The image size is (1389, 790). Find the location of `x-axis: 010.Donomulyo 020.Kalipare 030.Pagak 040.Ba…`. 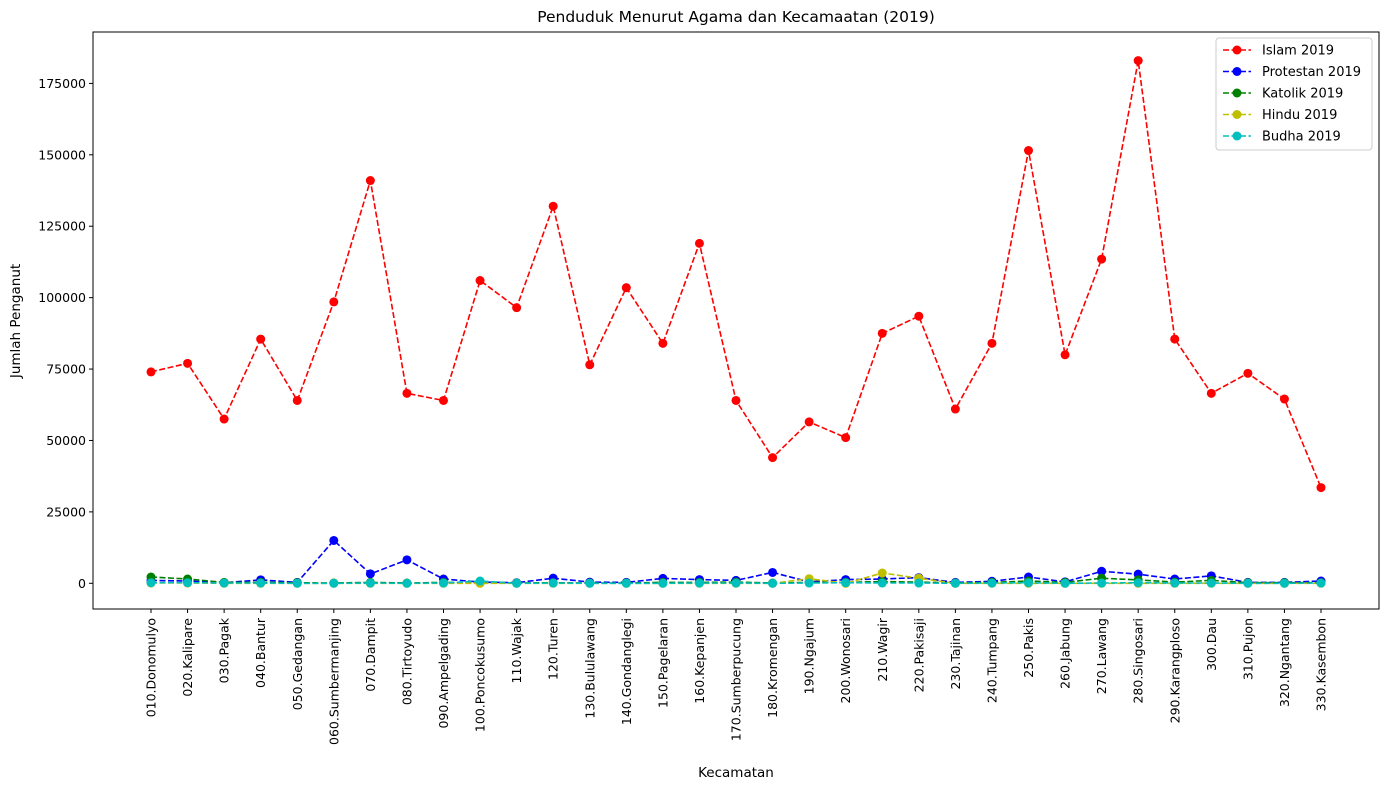

x-axis: 010.Donomulyo 020.Kalipare 030.Pagak 040.Ba… is located at coordinates (736, 677).